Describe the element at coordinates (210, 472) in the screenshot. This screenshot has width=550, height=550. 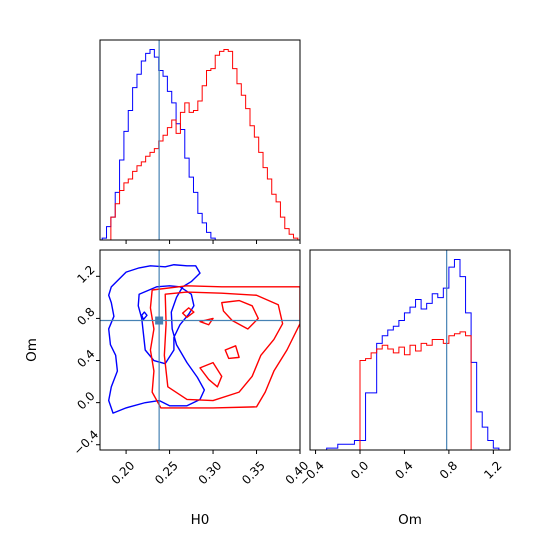
I see `joint-x-tick-label-2: 0.30` at that location.